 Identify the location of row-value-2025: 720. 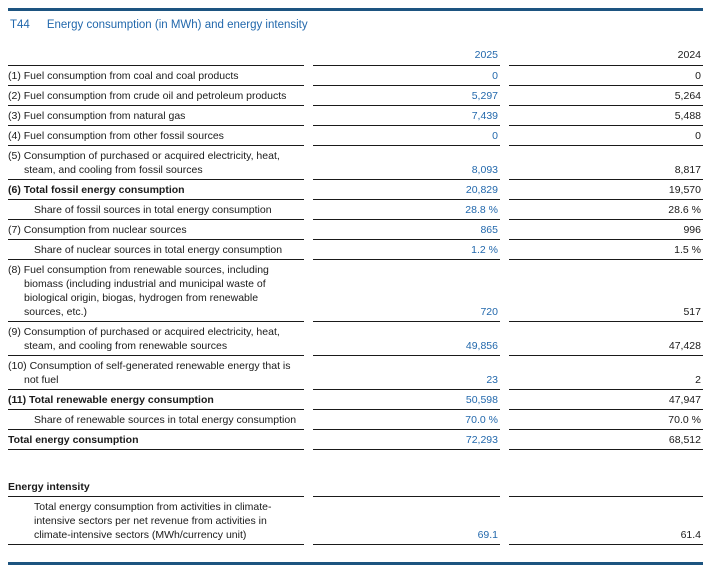
(406, 291).